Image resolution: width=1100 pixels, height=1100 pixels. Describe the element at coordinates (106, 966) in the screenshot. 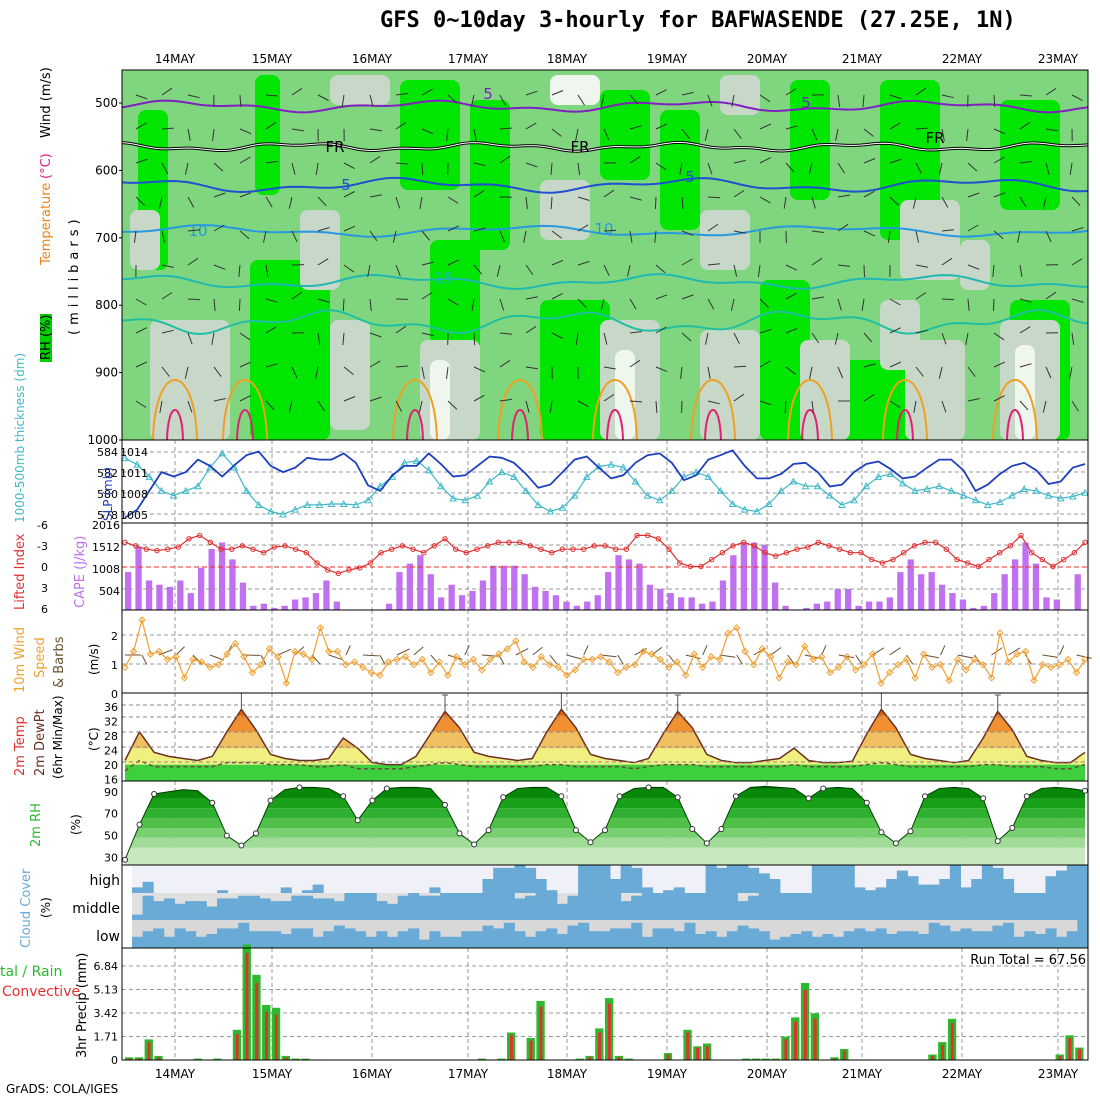

I see `precip-tick: 6.84` at that location.